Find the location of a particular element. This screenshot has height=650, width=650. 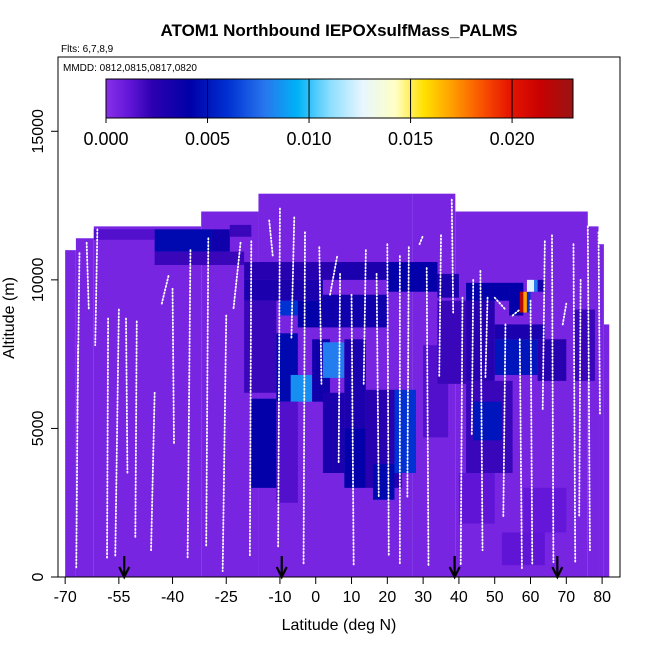

x-tick-label: 50 is located at coordinates (495, 597).